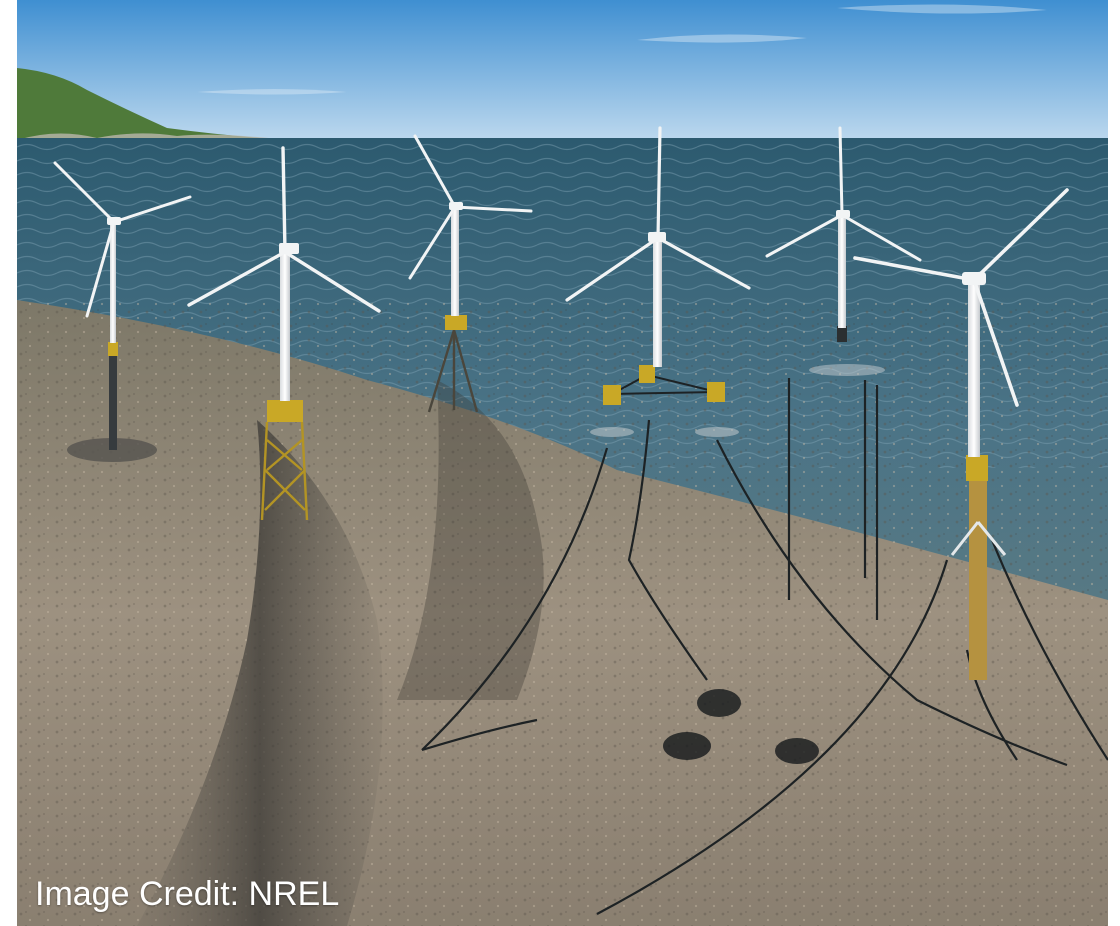 Image resolution: width=1120 pixels, height=926 pixels. What do you see at coordinates (562, 70) in the screenshot?
I see `sky` at bounding box center [562, 70].